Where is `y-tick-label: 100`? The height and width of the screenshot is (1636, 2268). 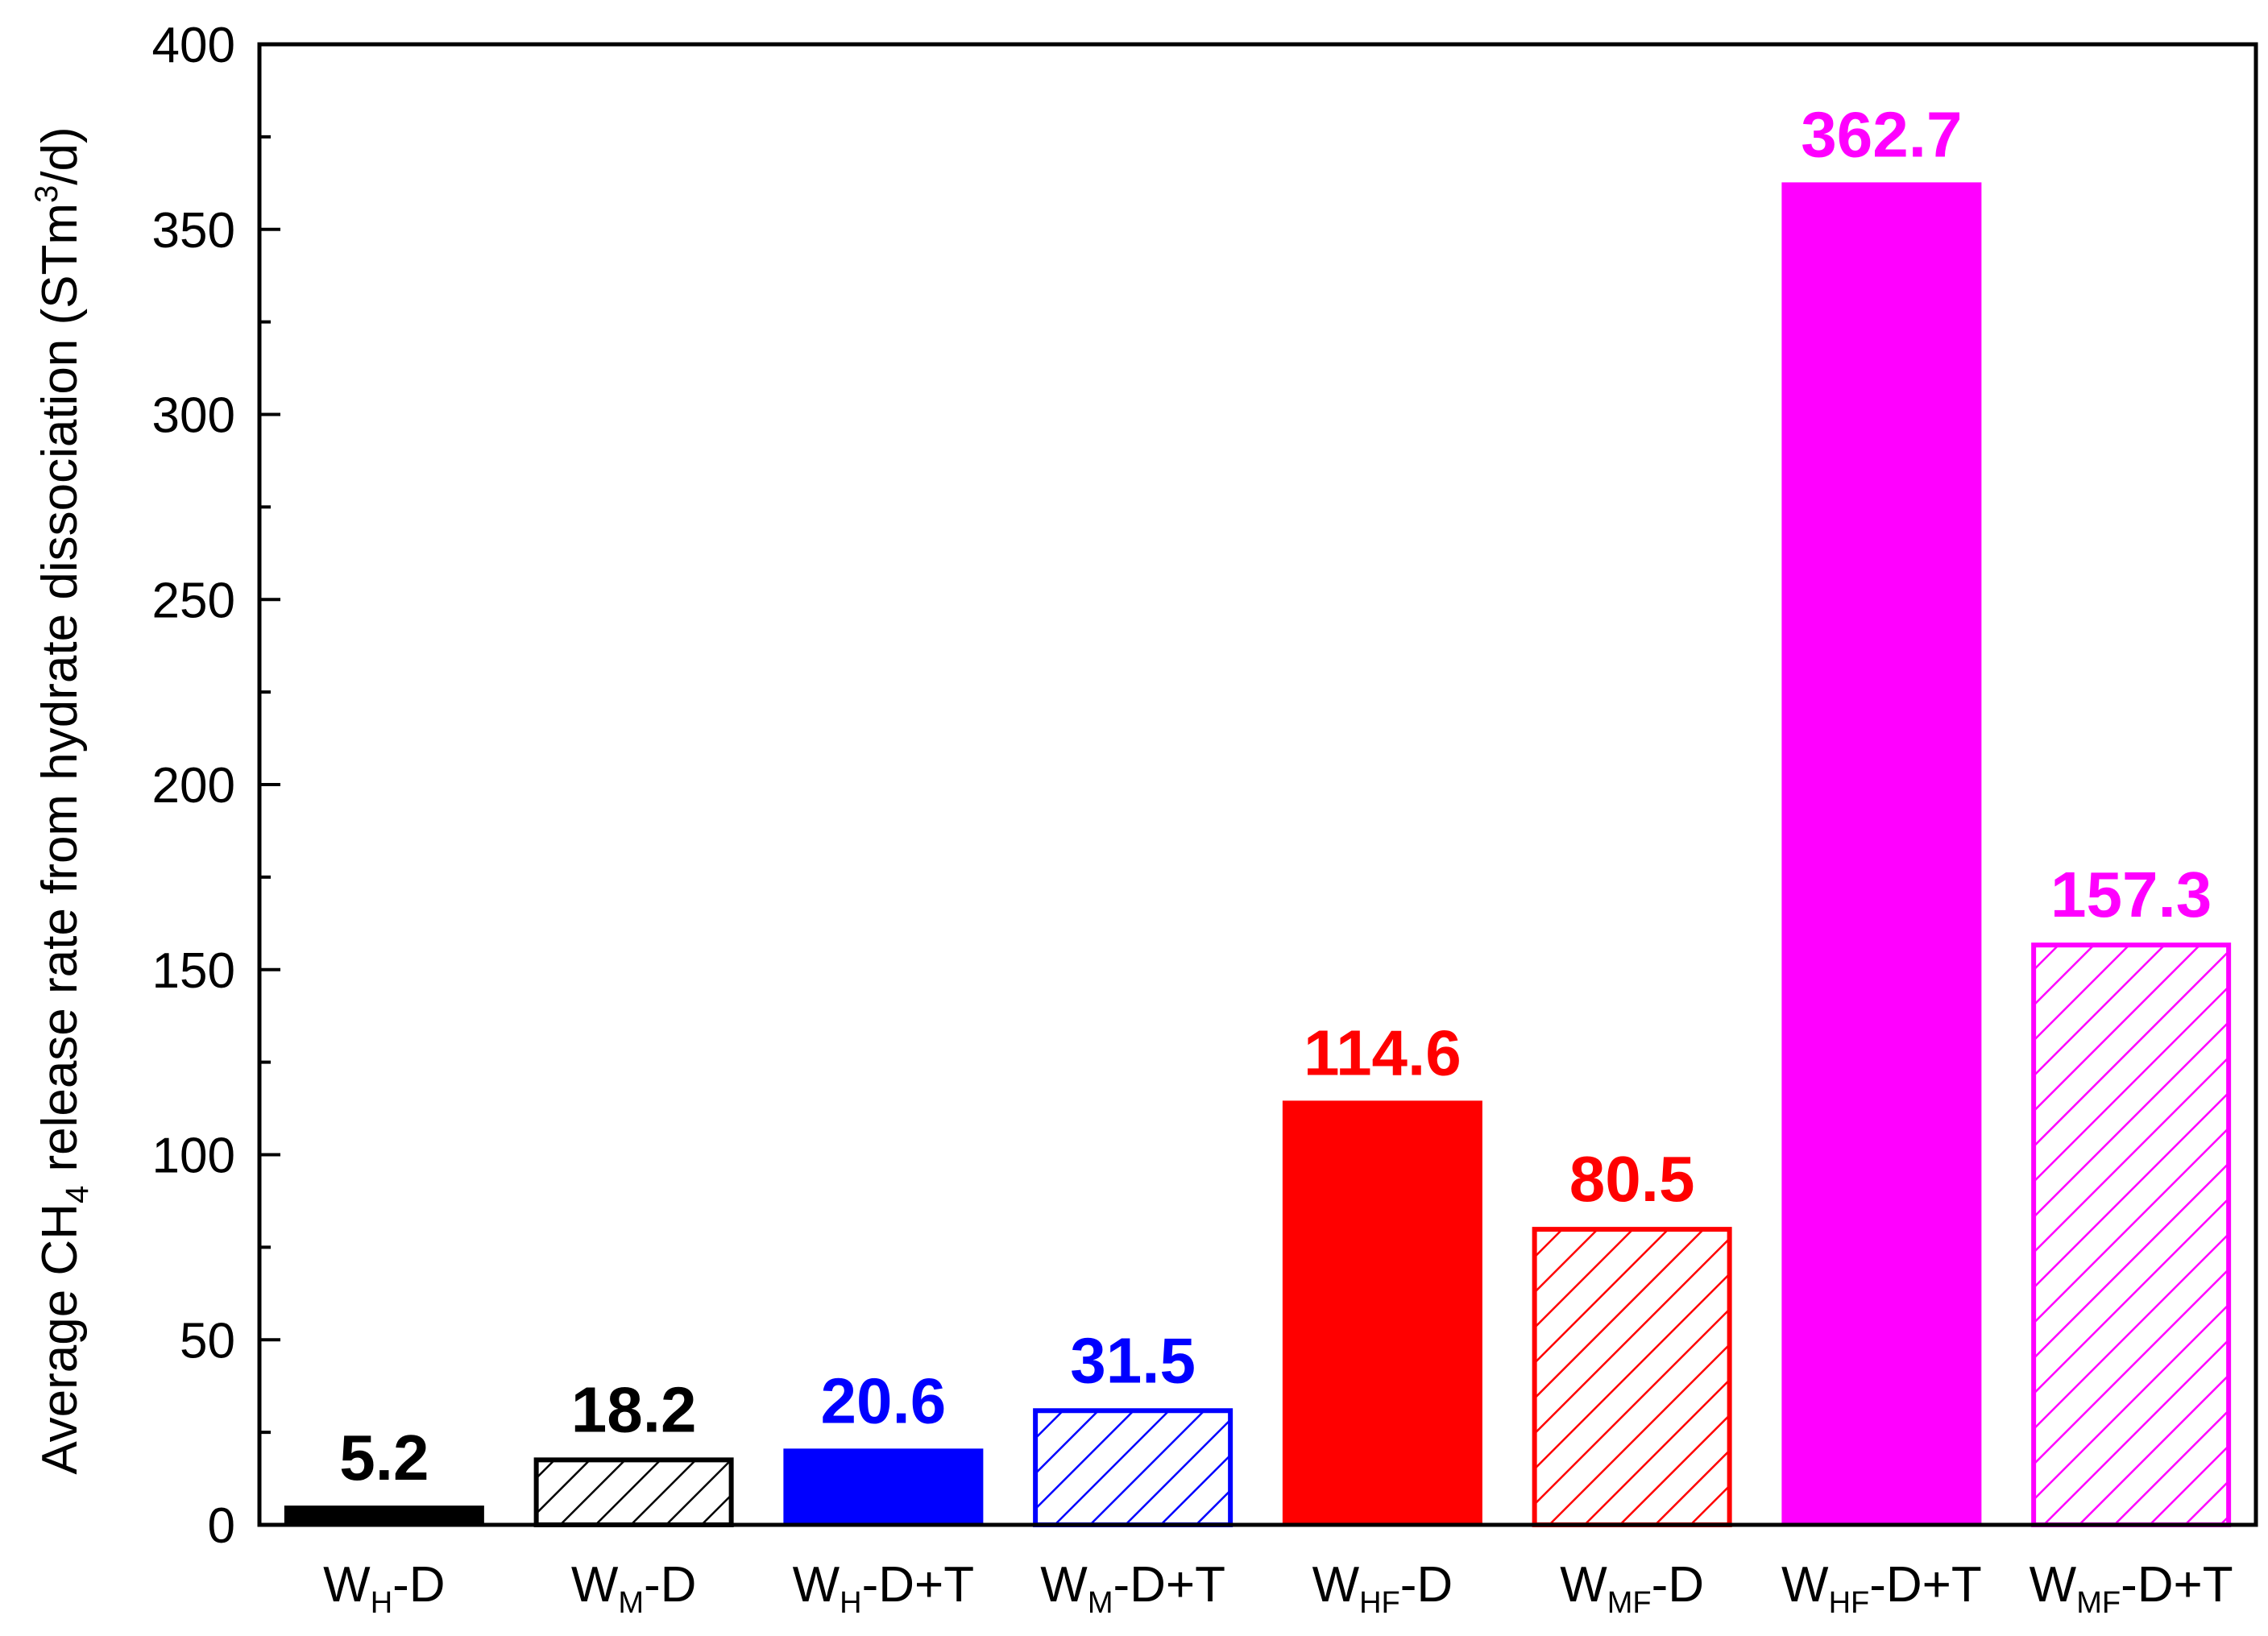 y-tick-label: 100 is located at coordinates (193, 1157).